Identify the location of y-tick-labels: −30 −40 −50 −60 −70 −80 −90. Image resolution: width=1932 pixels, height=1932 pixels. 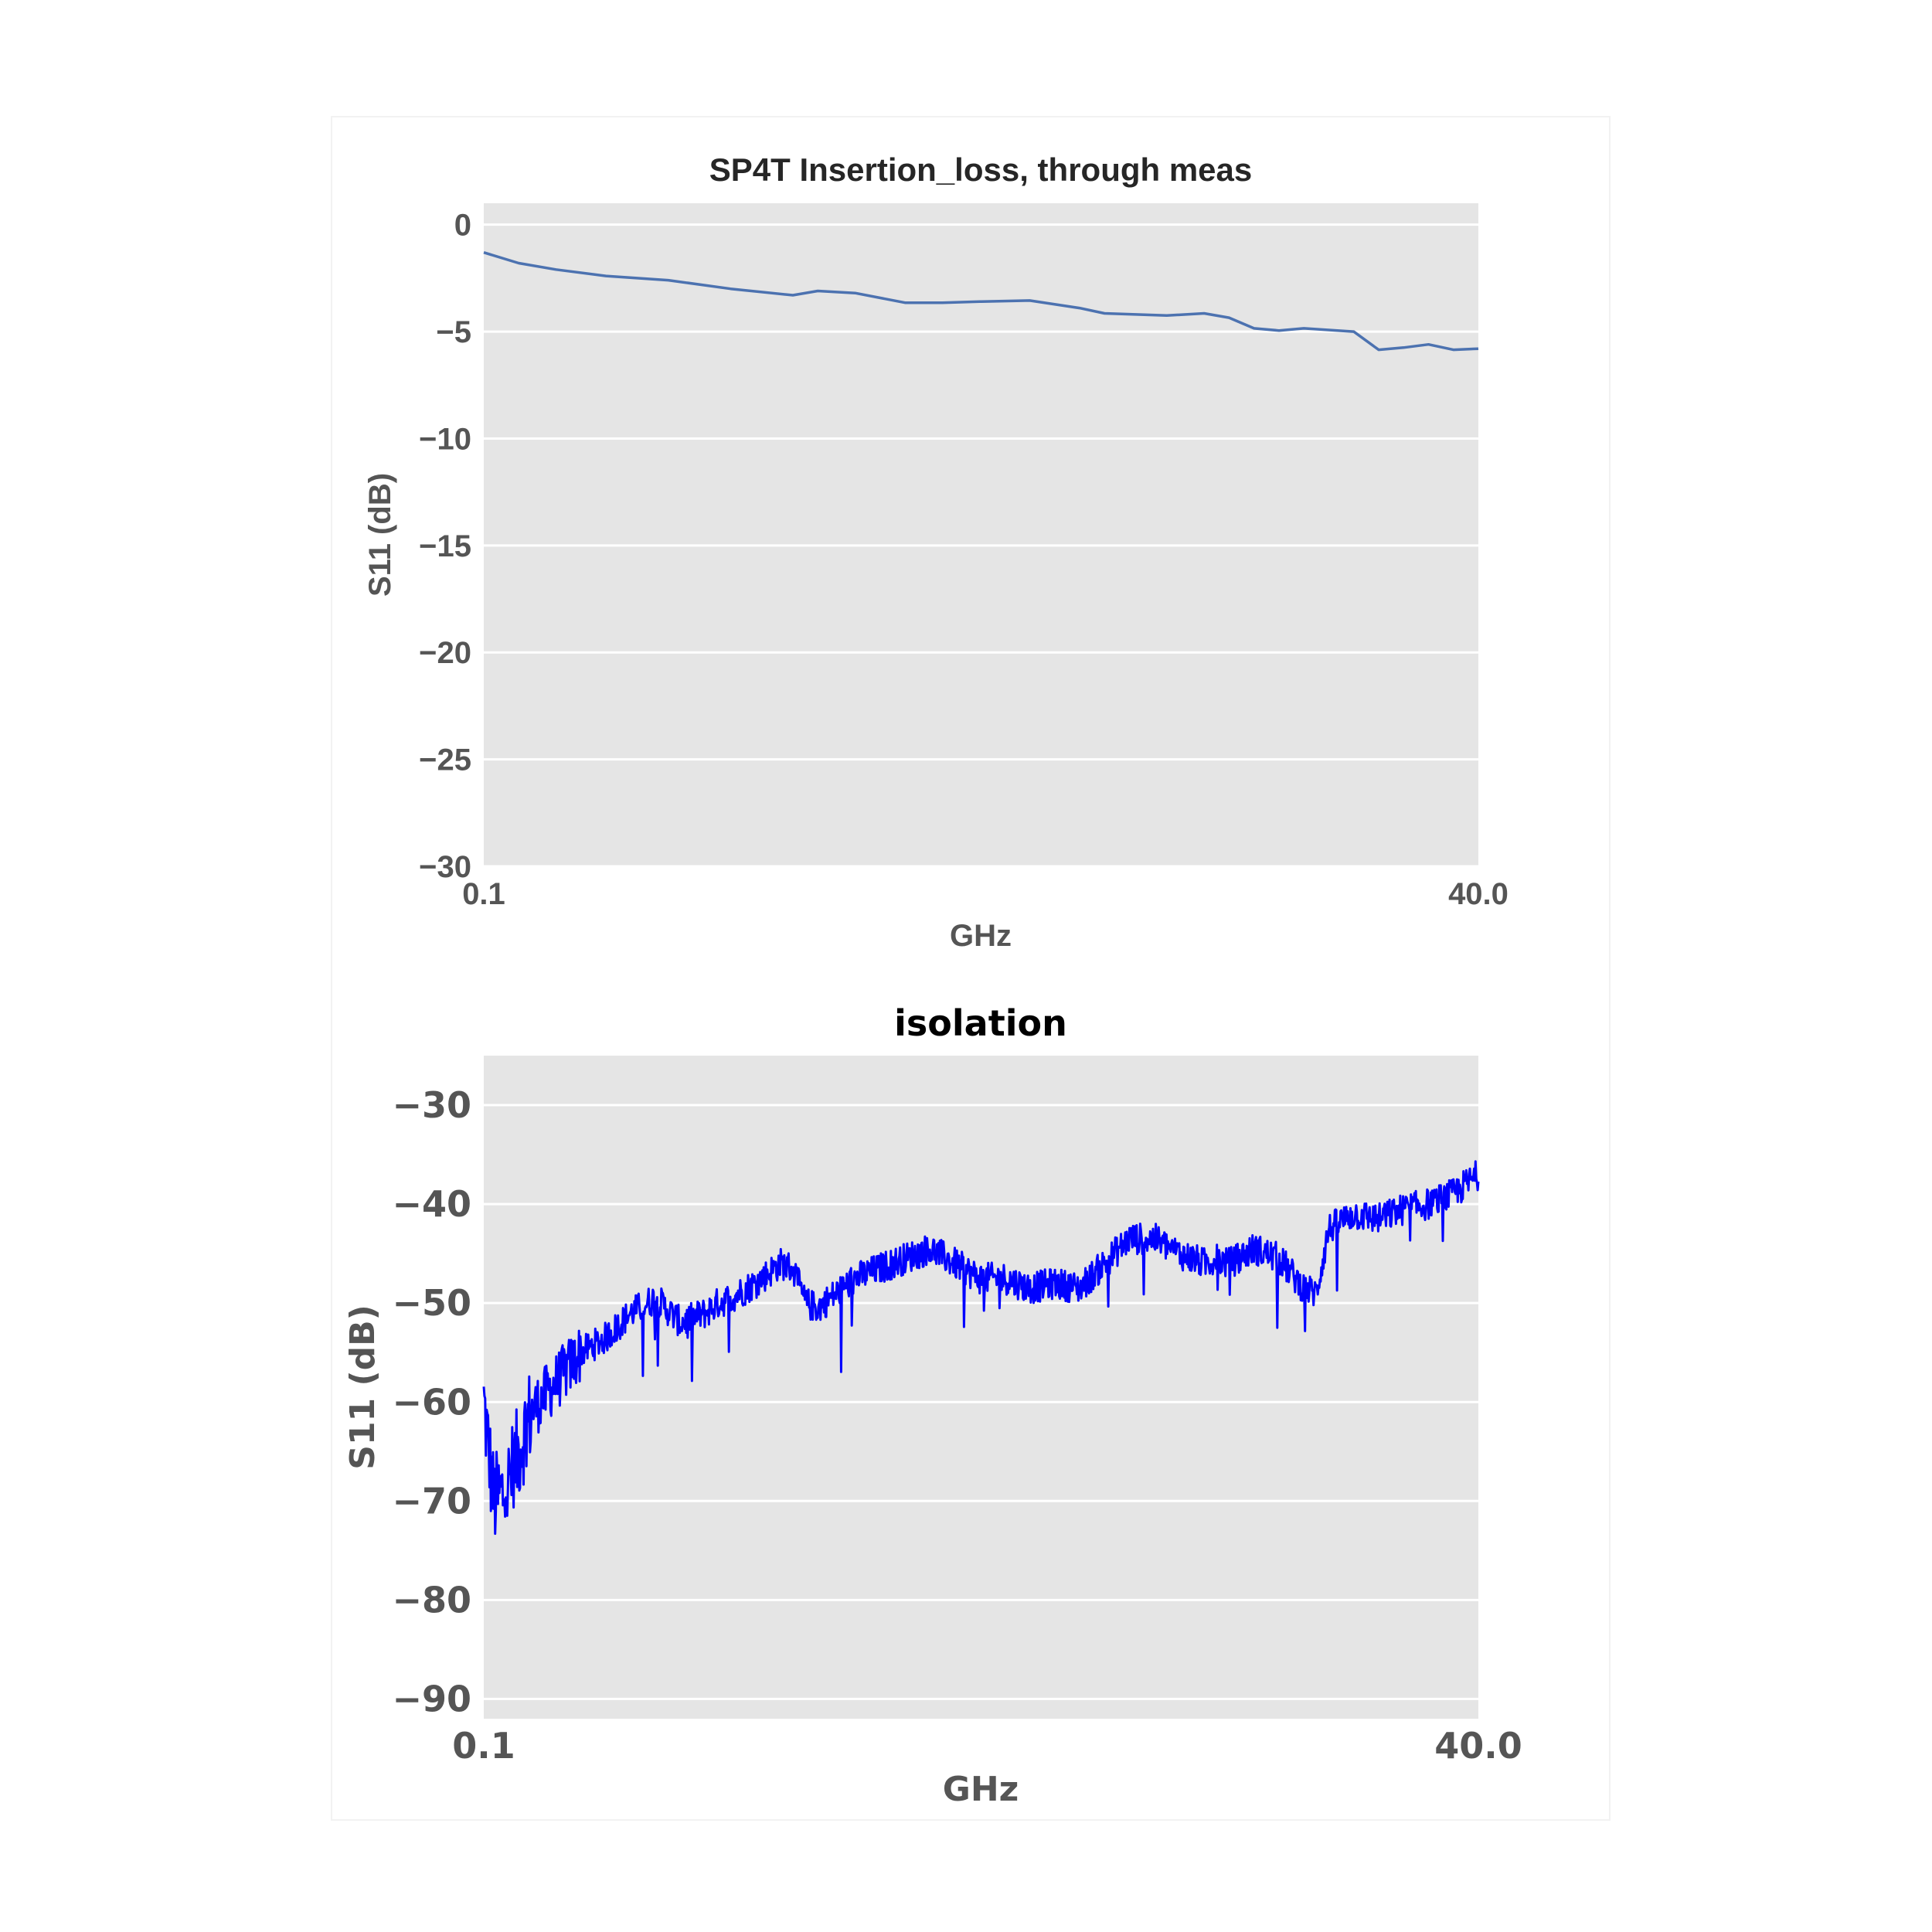
(432, 1402).